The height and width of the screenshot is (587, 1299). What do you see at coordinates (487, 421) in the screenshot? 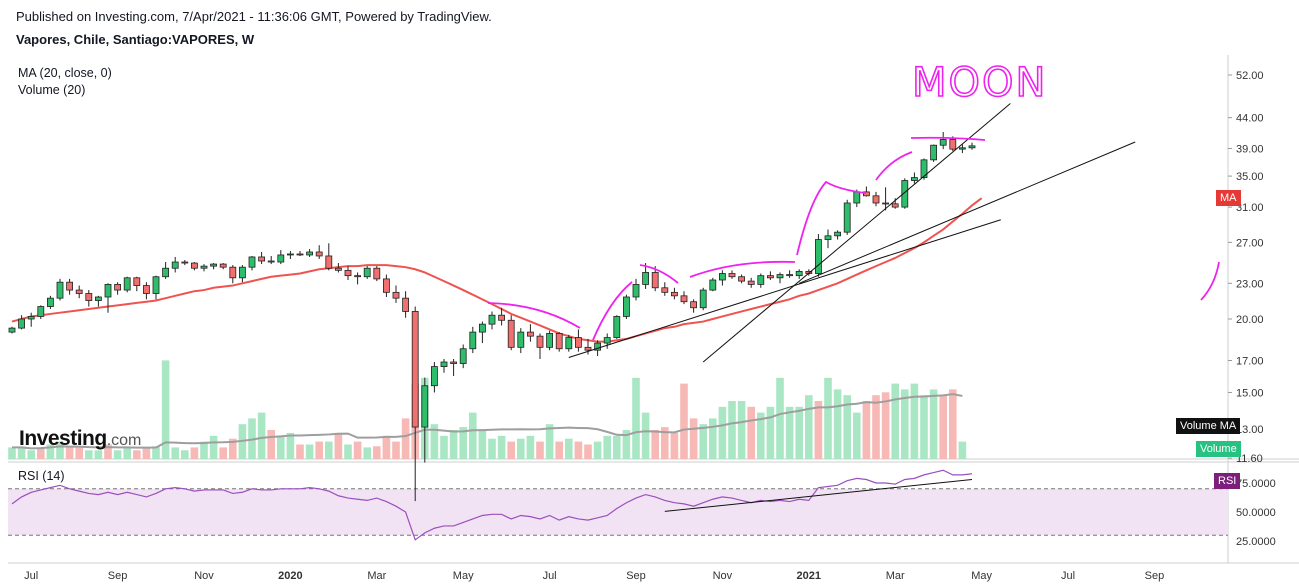
I see `volume-ma-line` at bounding box center [487, 421].